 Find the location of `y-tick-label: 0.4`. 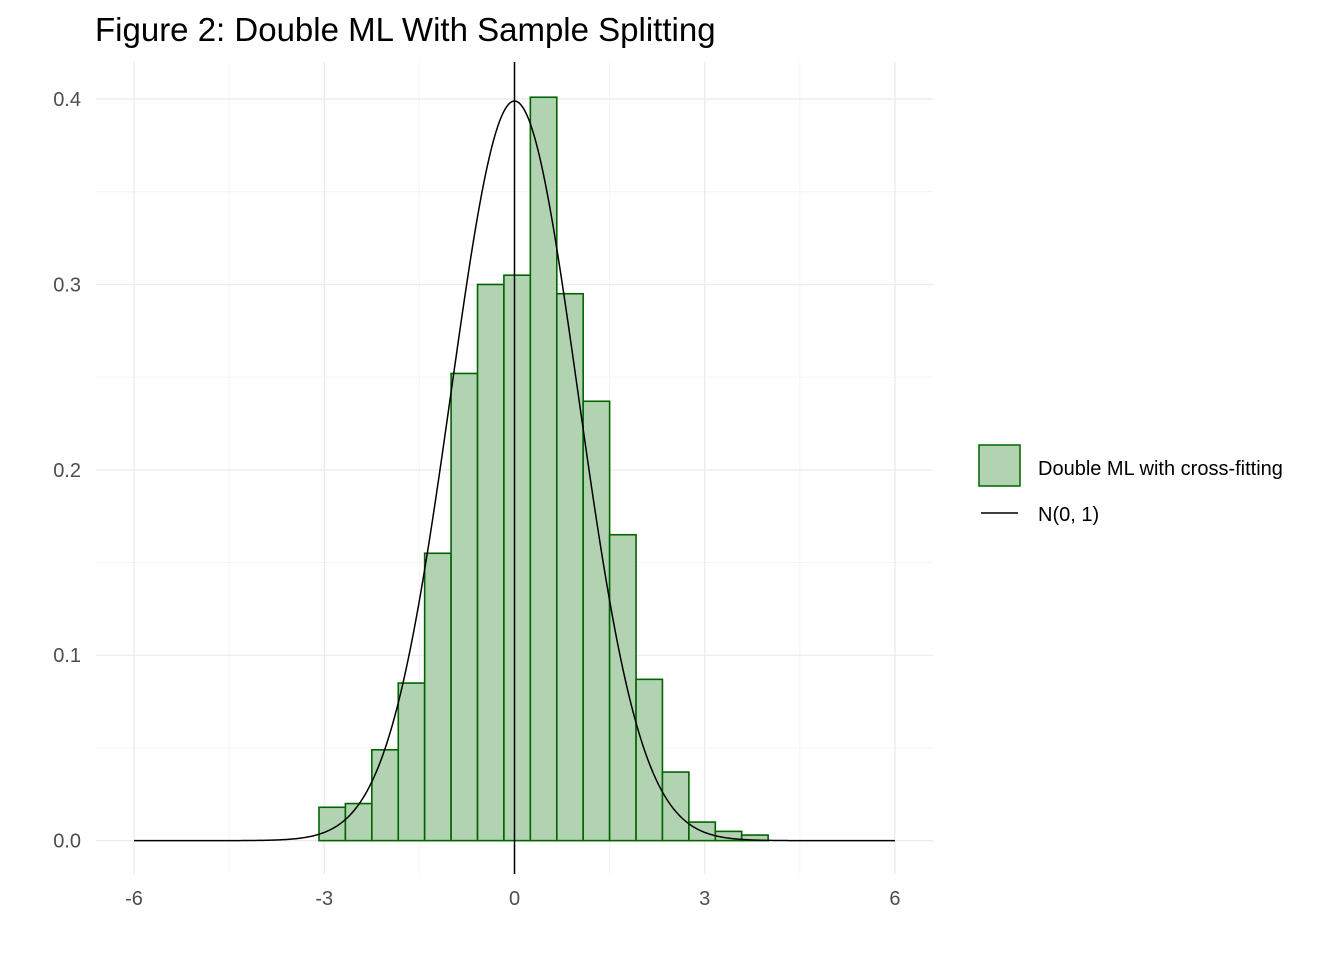

y-tick-label: 0.4 is located at coordinates (67, 100).